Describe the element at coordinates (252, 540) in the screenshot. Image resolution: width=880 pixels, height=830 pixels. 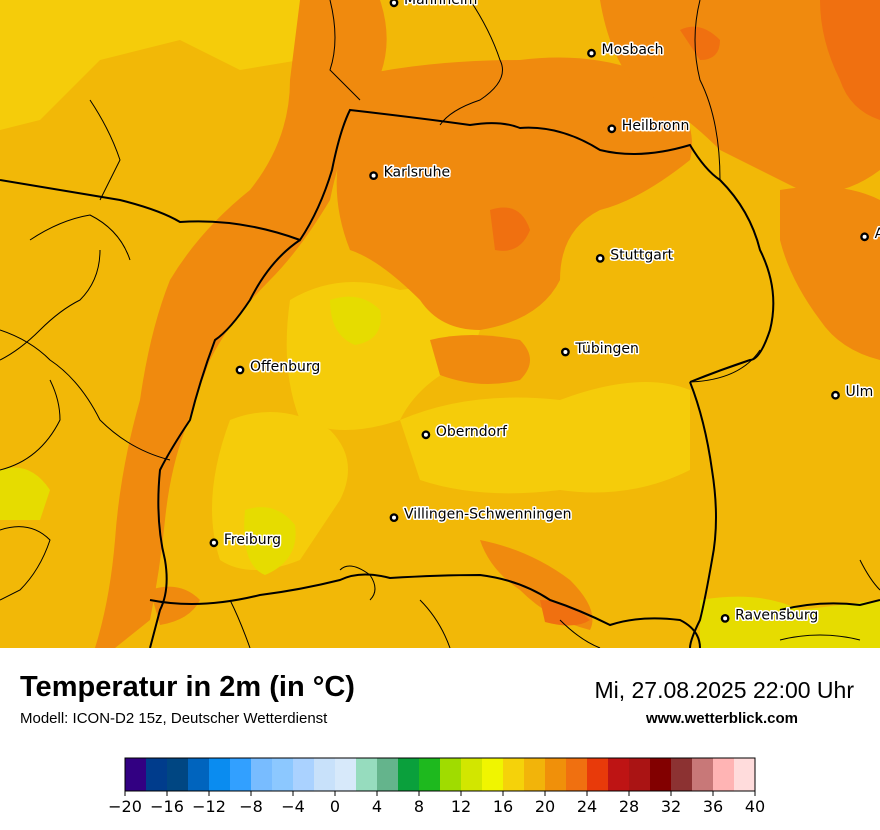
I see `city-label: Freiburg` at that location.